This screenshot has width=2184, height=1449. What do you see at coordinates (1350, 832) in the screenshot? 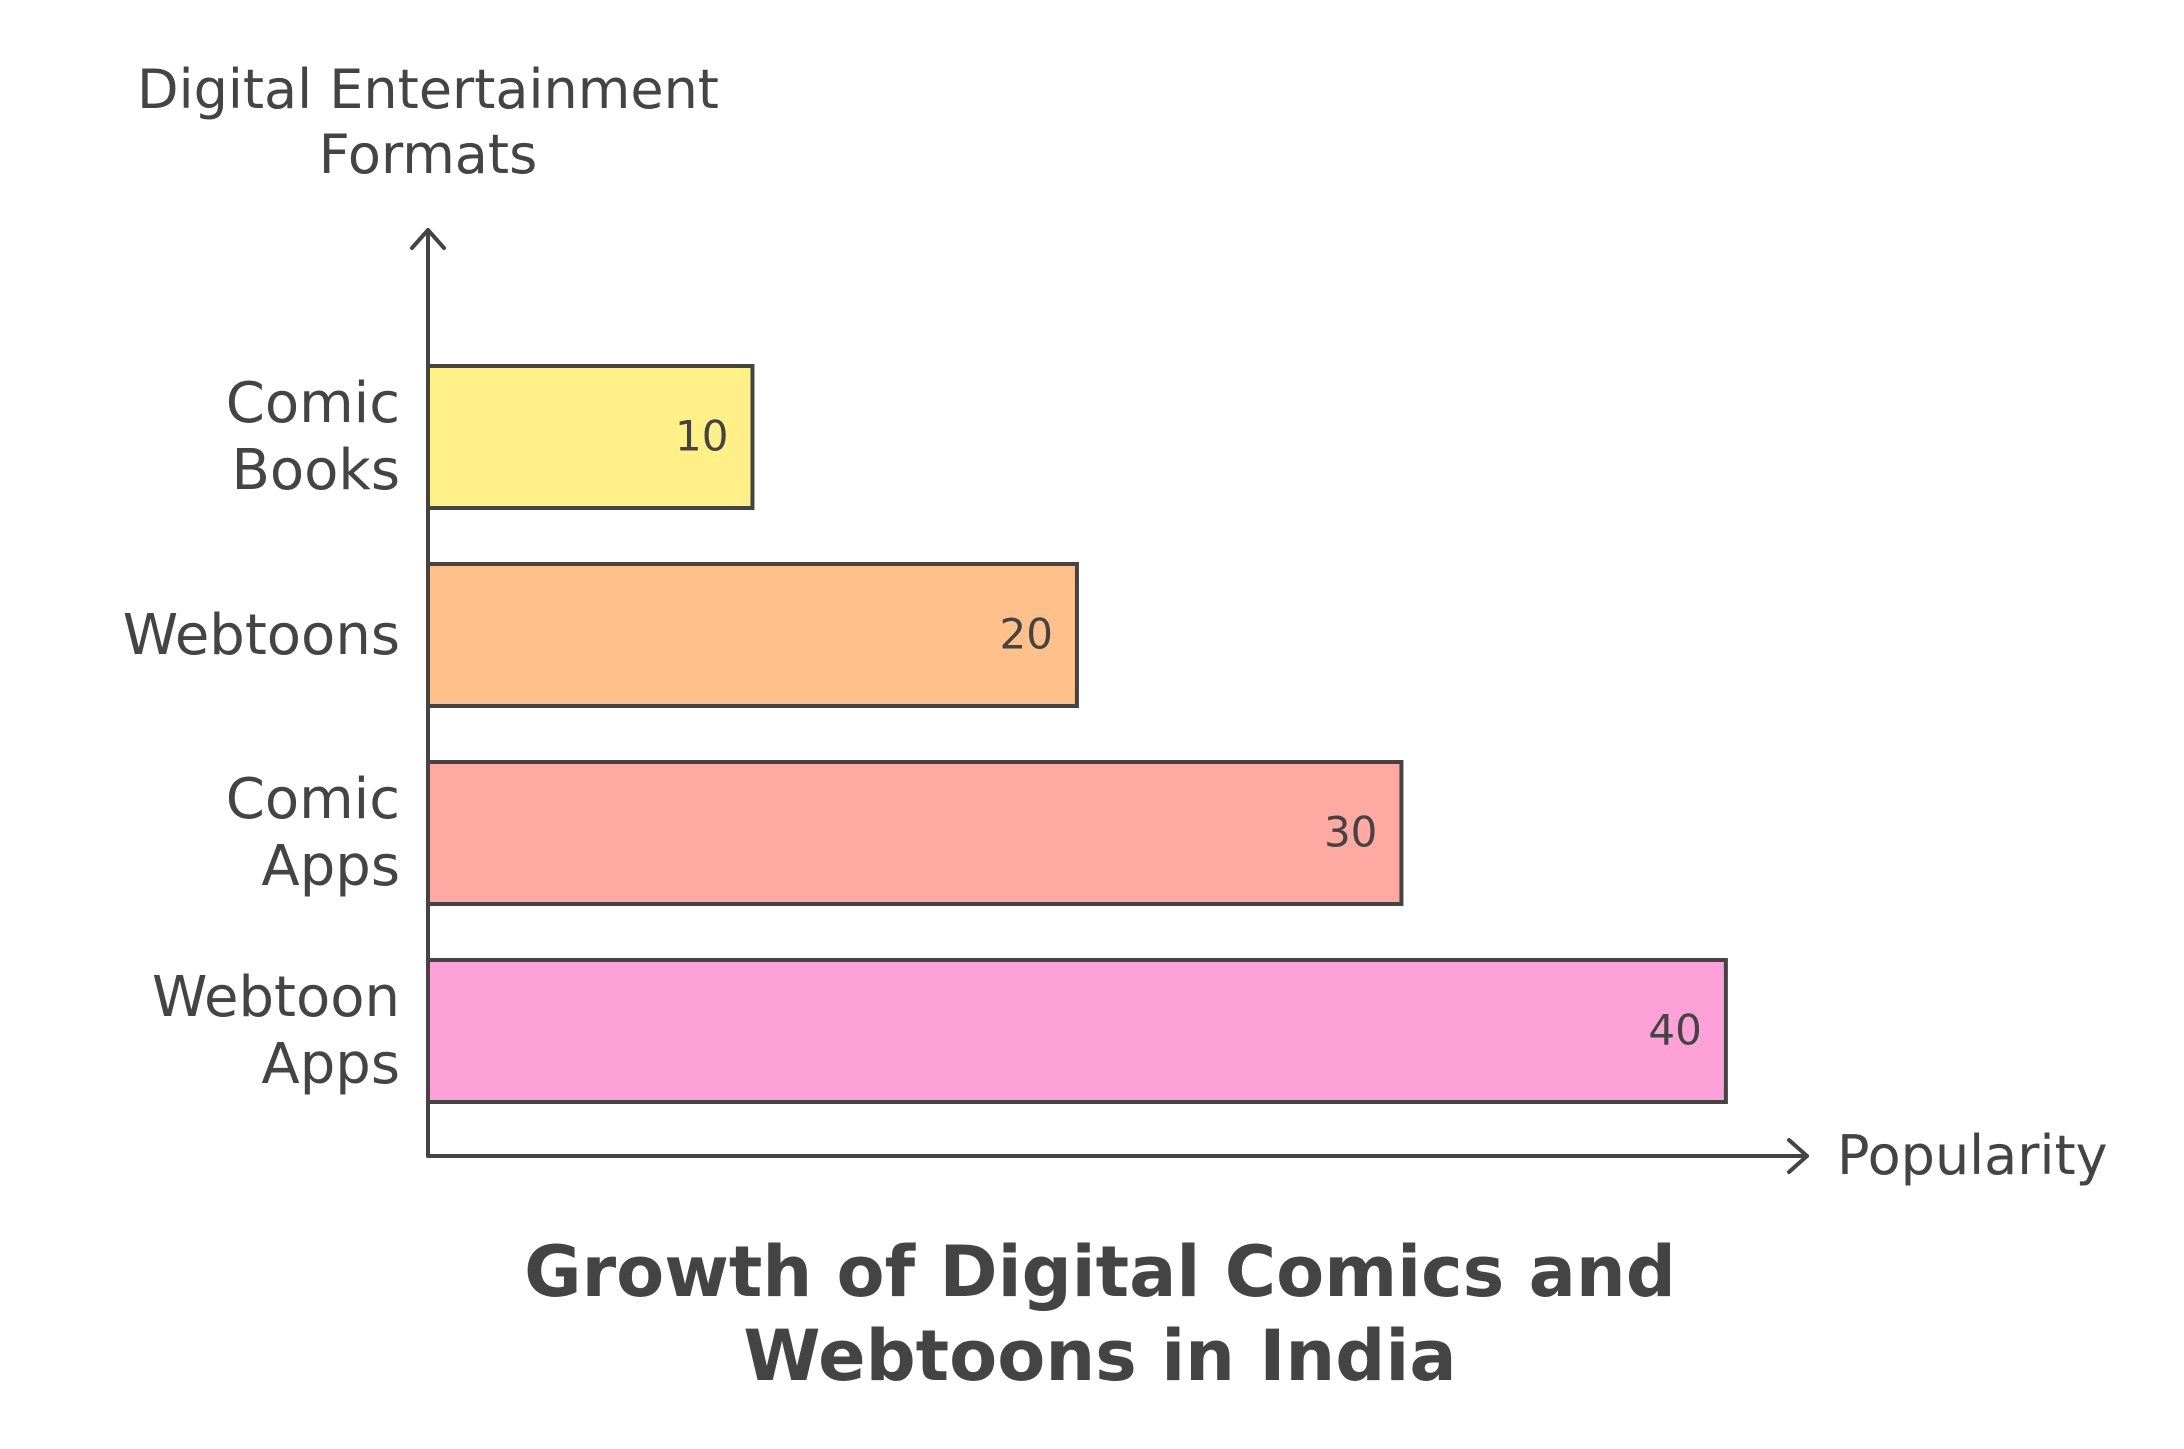
I see `value-label: 30` at bounding box center [1350, 832].